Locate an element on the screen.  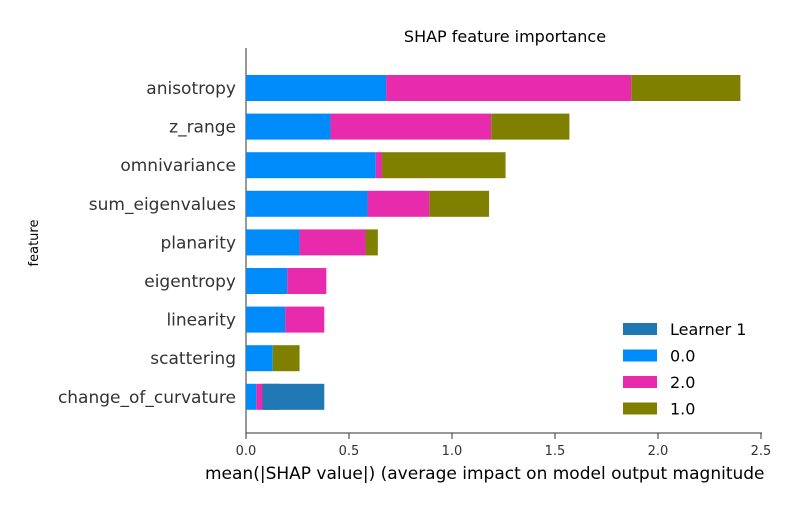
category-label: change_of_curvature is located at coordinates (147, 398).